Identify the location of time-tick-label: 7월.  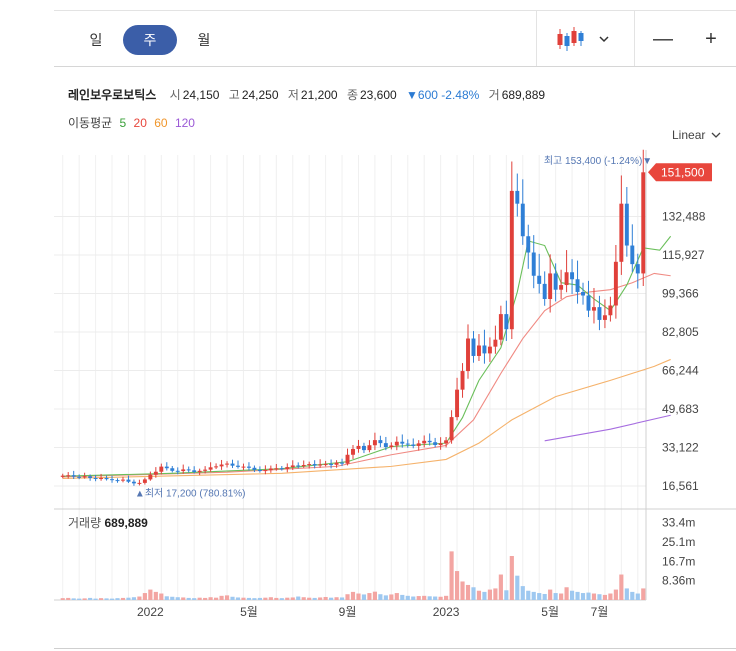
(600, 612).